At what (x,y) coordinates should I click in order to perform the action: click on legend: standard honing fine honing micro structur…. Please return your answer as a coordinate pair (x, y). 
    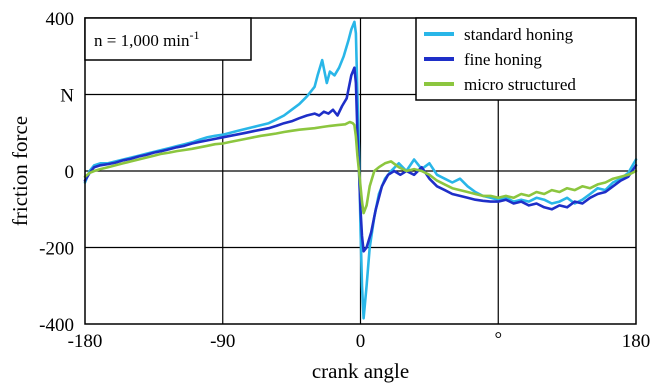
    Looking at the image, I should click on (526, 59).